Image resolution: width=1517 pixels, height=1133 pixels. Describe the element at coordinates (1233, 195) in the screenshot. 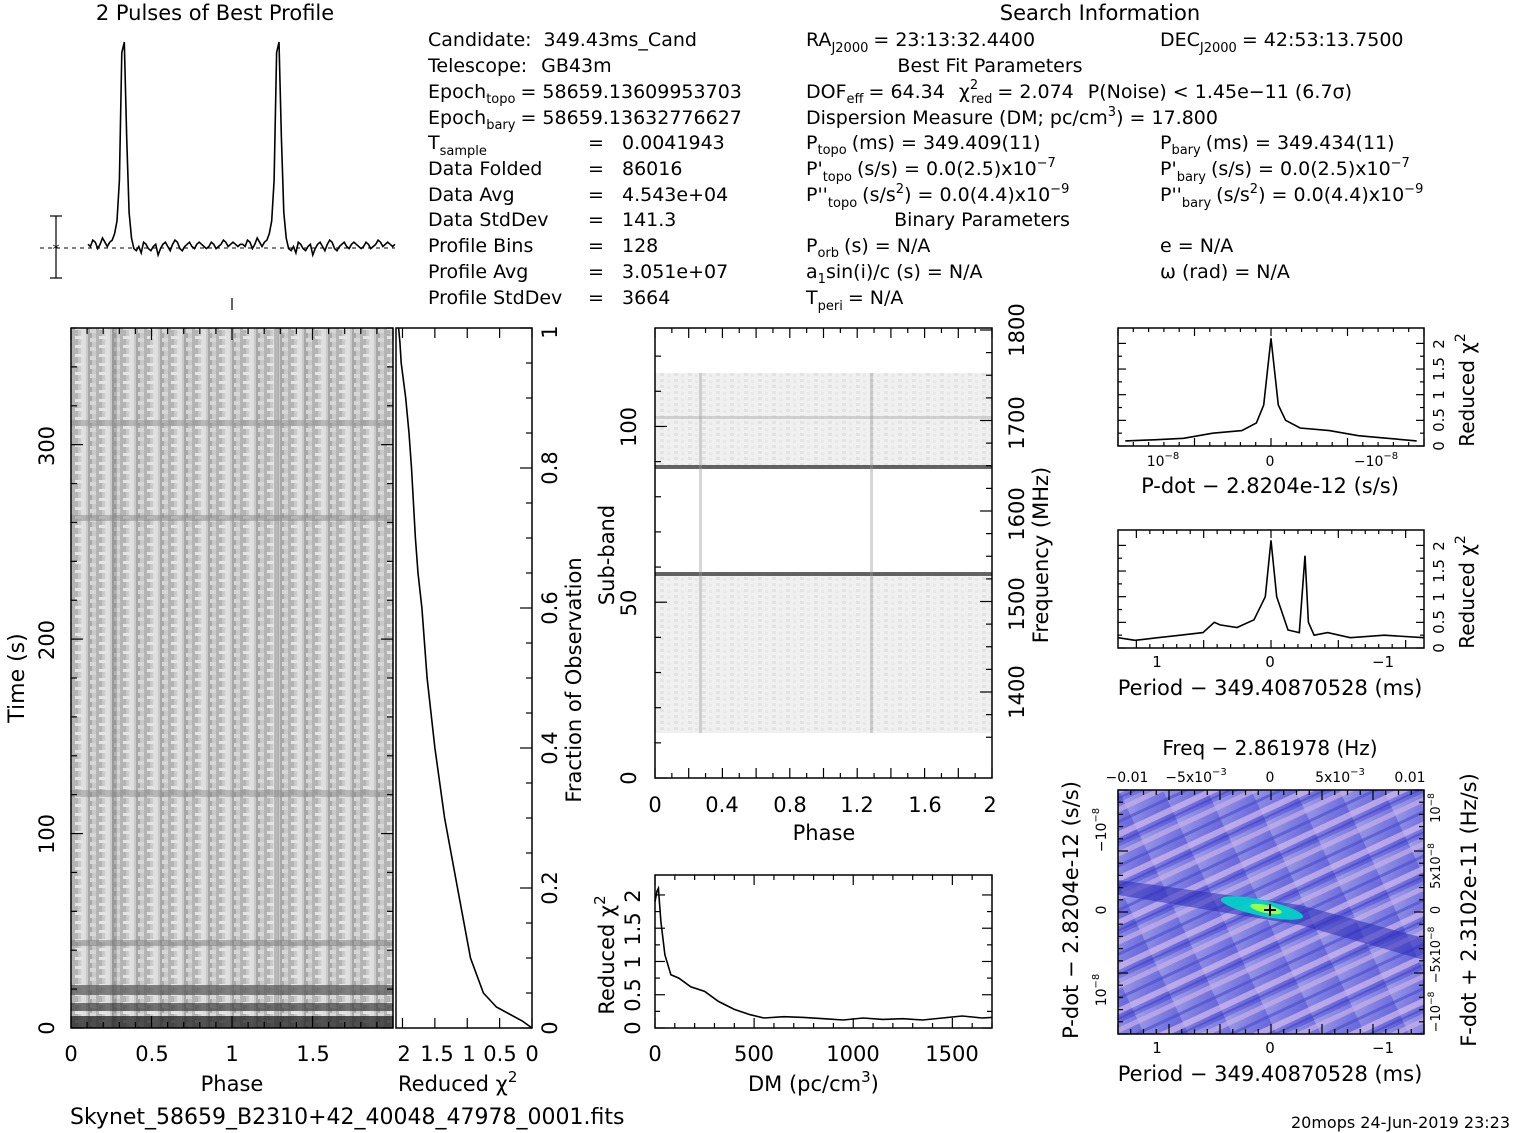

I see `pdd-bary-value: (s/s` at that location.